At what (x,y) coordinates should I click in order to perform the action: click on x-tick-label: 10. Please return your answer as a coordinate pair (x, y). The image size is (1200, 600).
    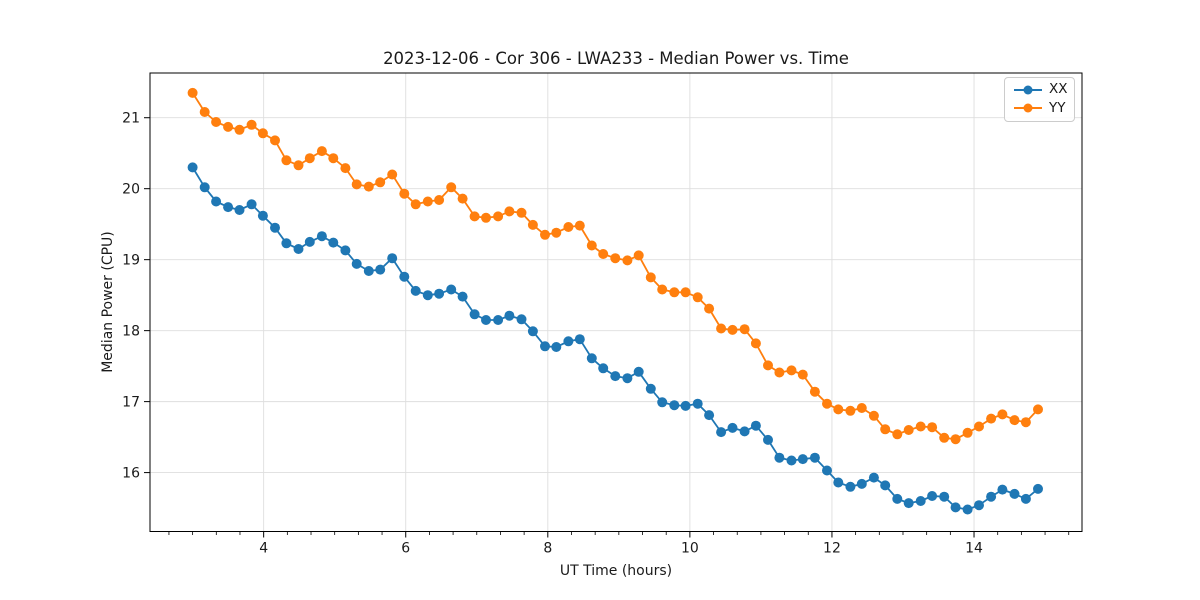
    Looking at the image, I should click on (690, 549).